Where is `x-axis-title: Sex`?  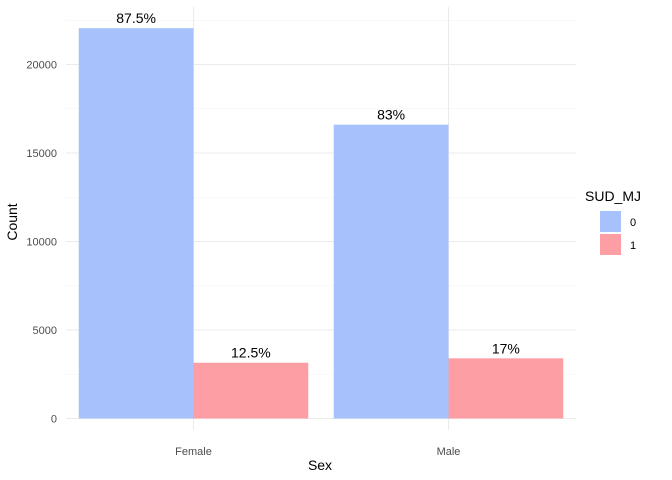
x-axis-title: Sex is located at coordinates (320, 465).